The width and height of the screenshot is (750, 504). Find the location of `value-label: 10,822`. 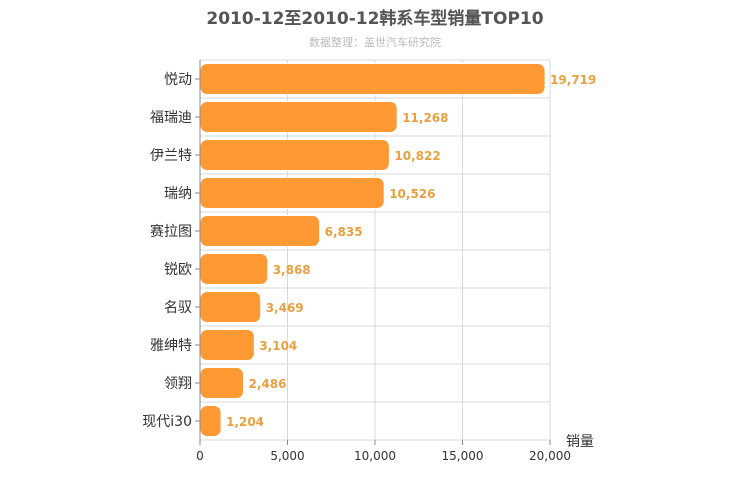

value-label: 10,822 is located at coordinates (417, 156).